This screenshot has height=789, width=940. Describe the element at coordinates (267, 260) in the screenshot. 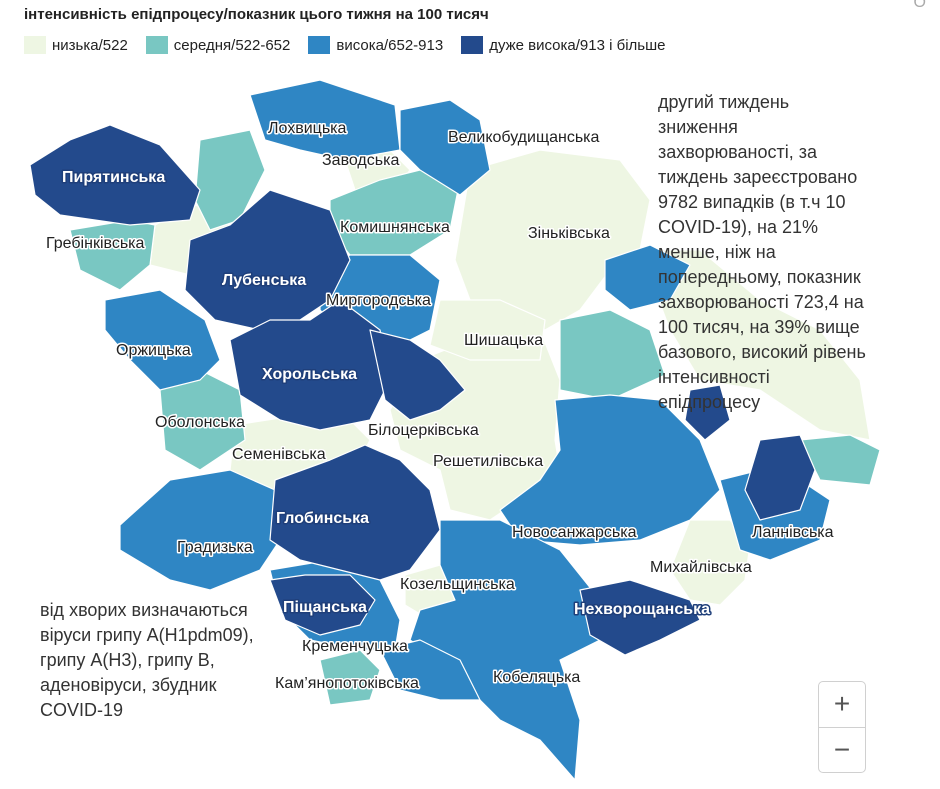

I see `region-lubenska` at that location.